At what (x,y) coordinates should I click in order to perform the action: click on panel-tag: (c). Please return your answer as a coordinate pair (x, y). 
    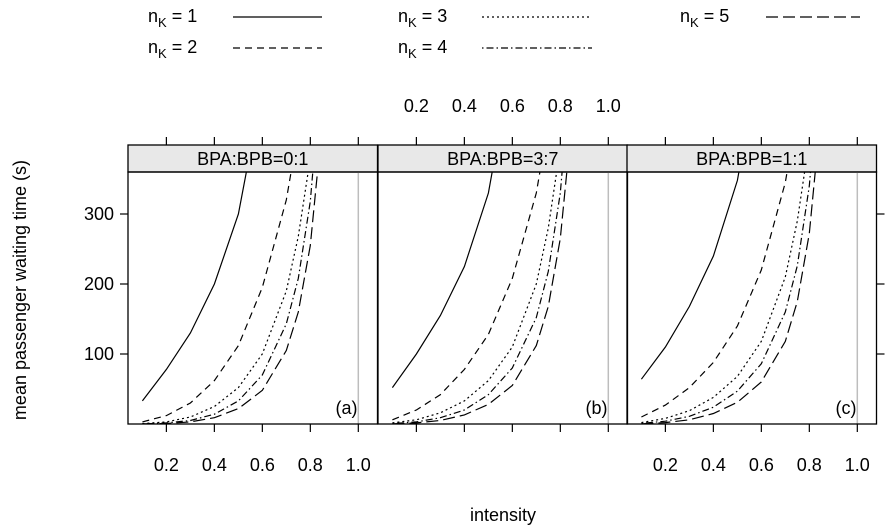
    Looking at the image, I should click on (846, 408).